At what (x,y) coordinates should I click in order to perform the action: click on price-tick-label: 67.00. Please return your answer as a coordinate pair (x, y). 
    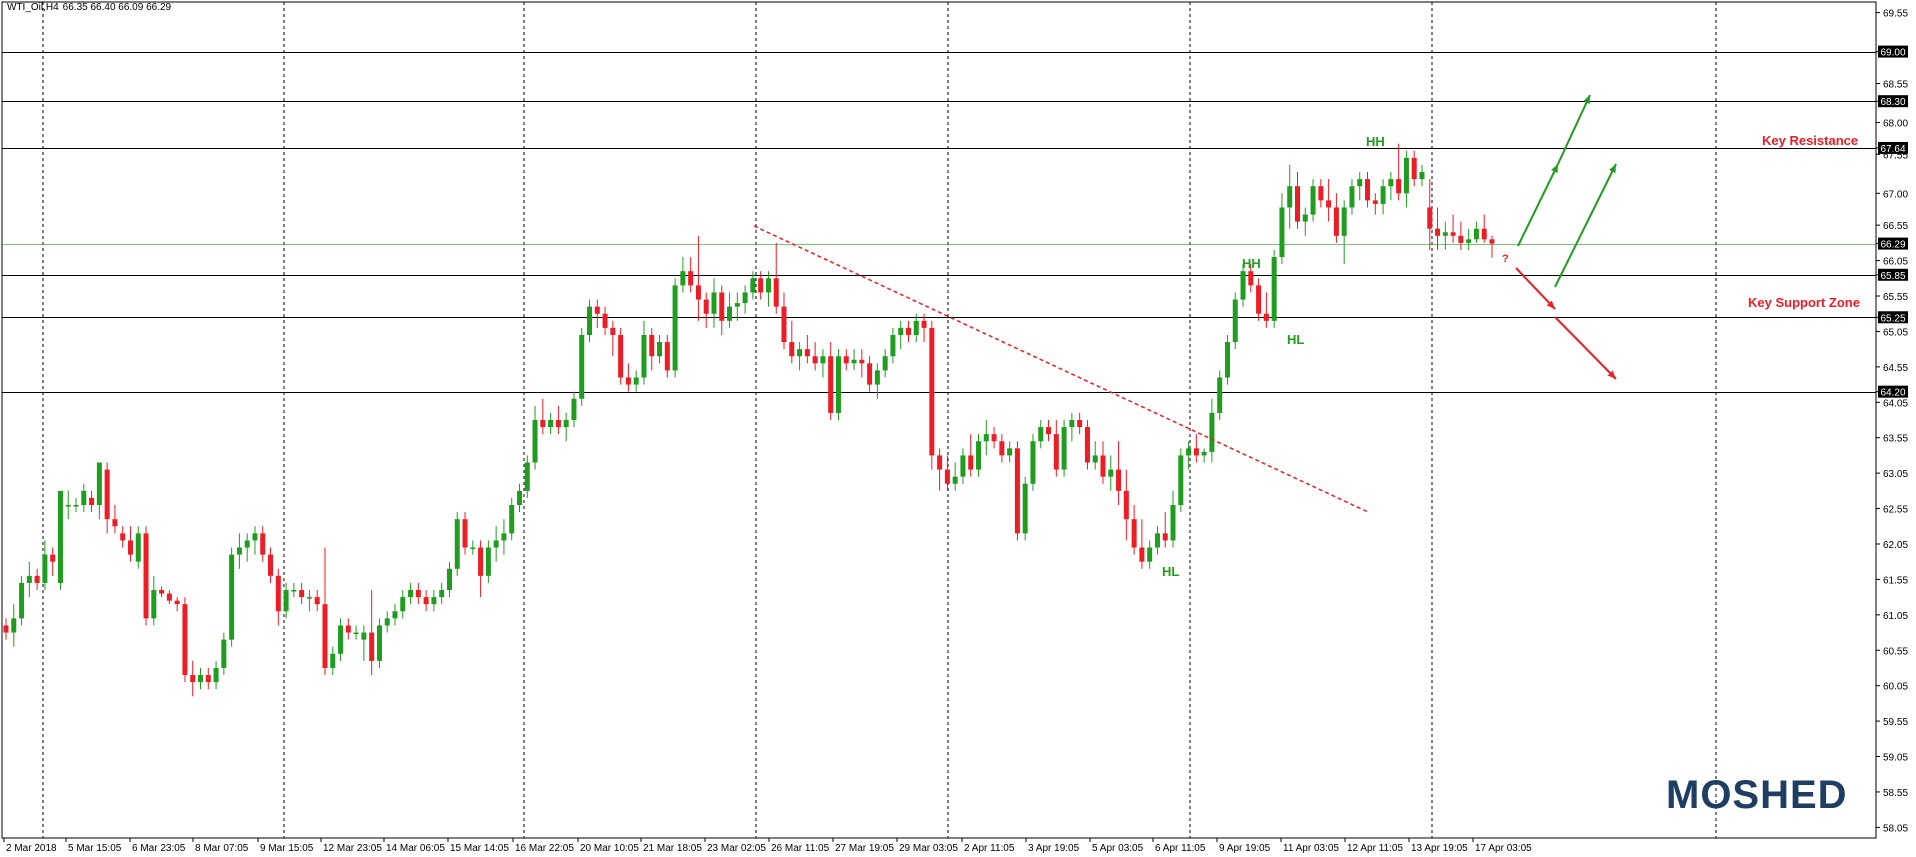
    Looking at the image, I should click on (1895, 194).